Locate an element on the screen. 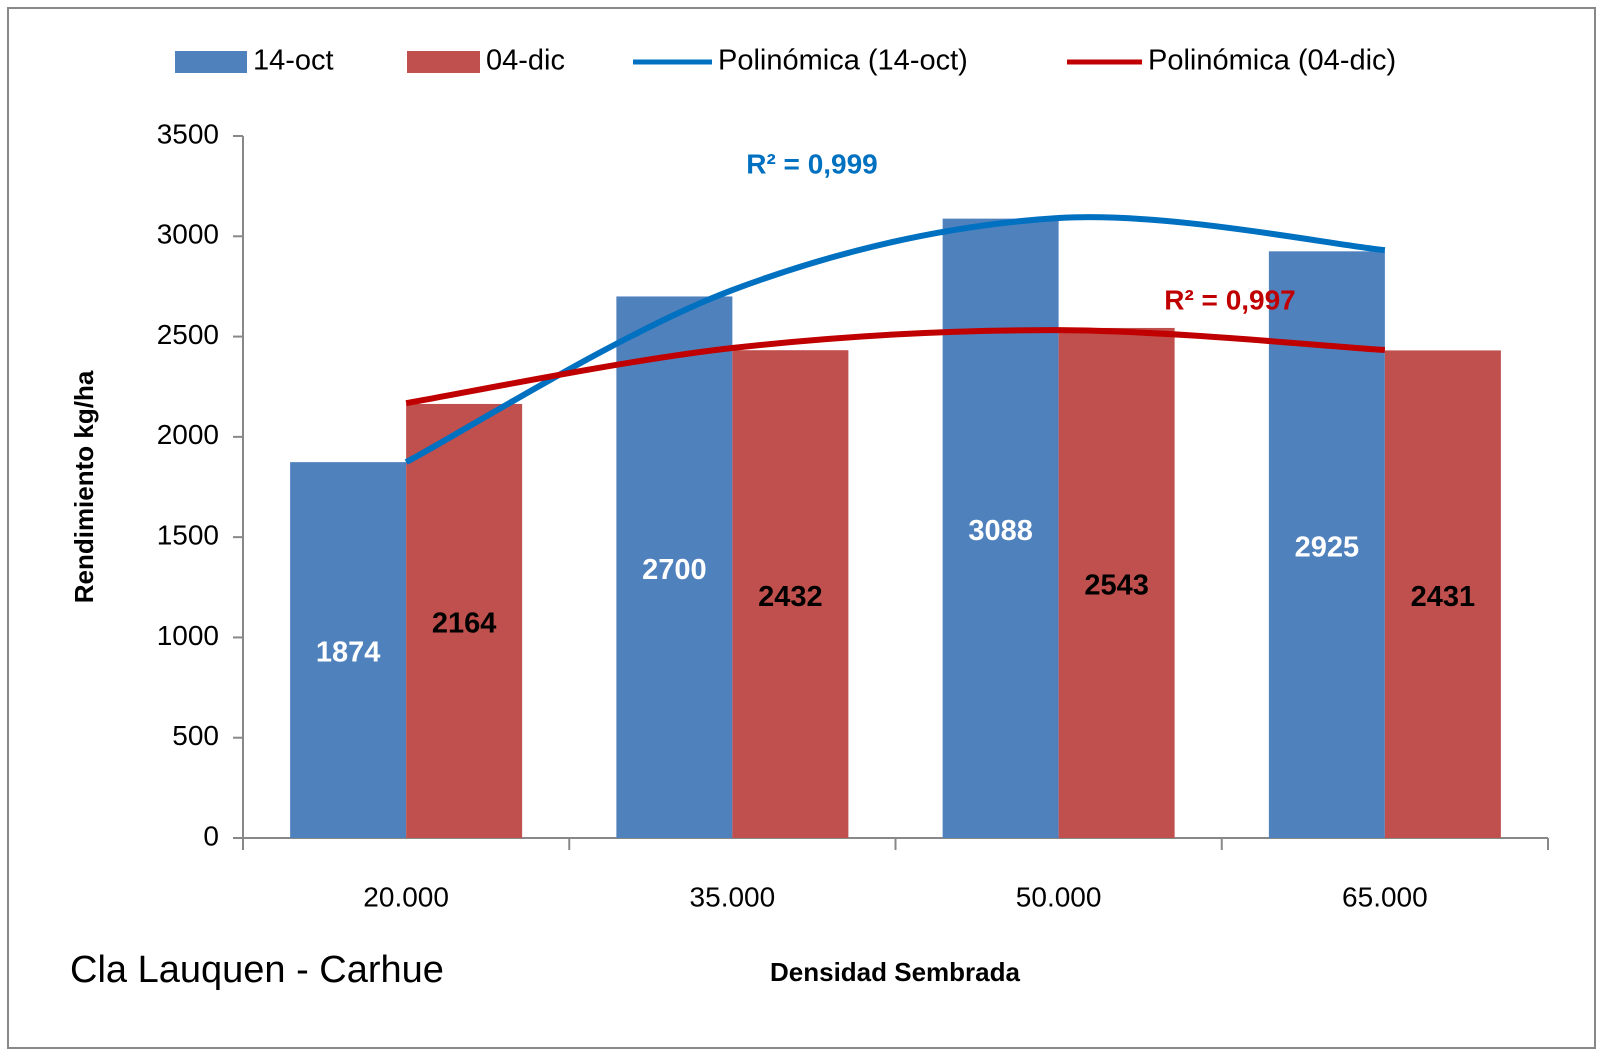  value-label: 2431 is located at coordinates (1443, 597).